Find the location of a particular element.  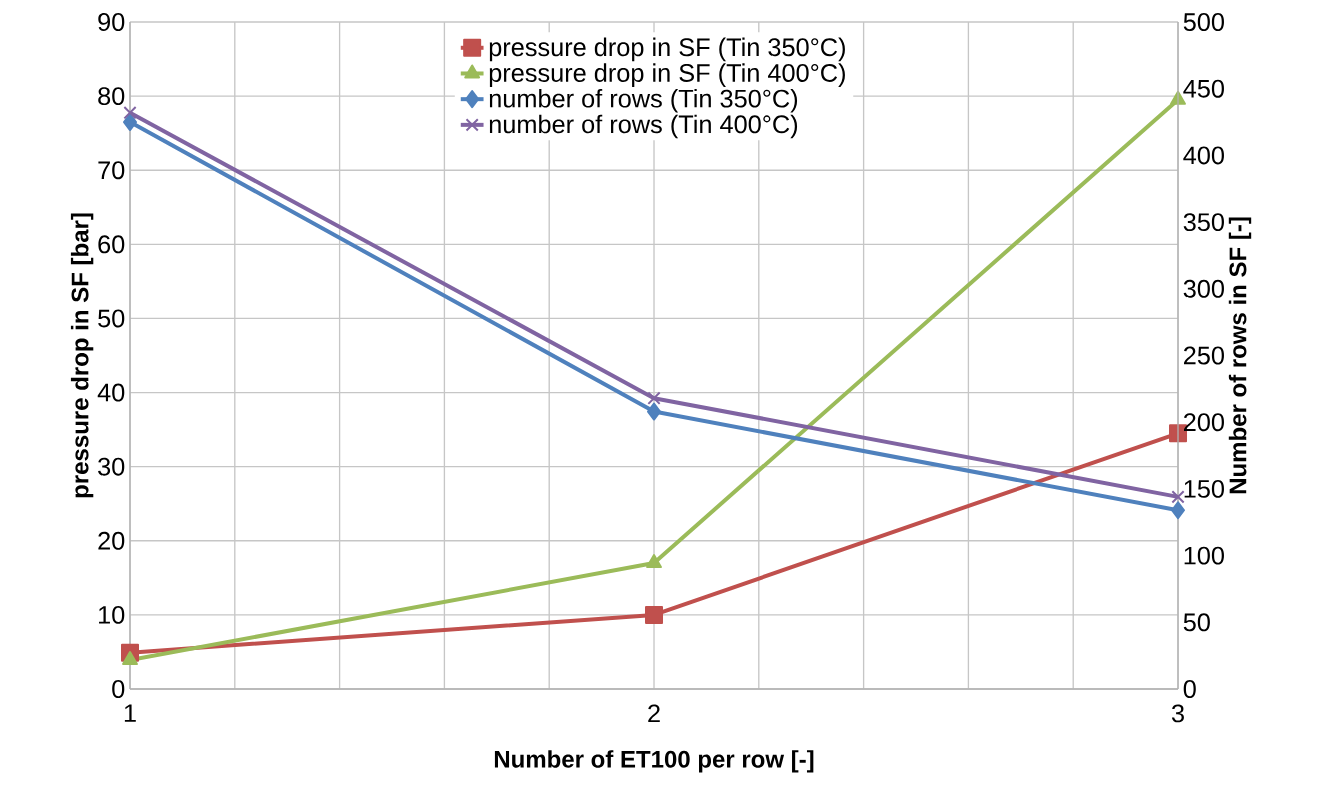

x-tick-label: 1 is located at coordinates (130, 713).